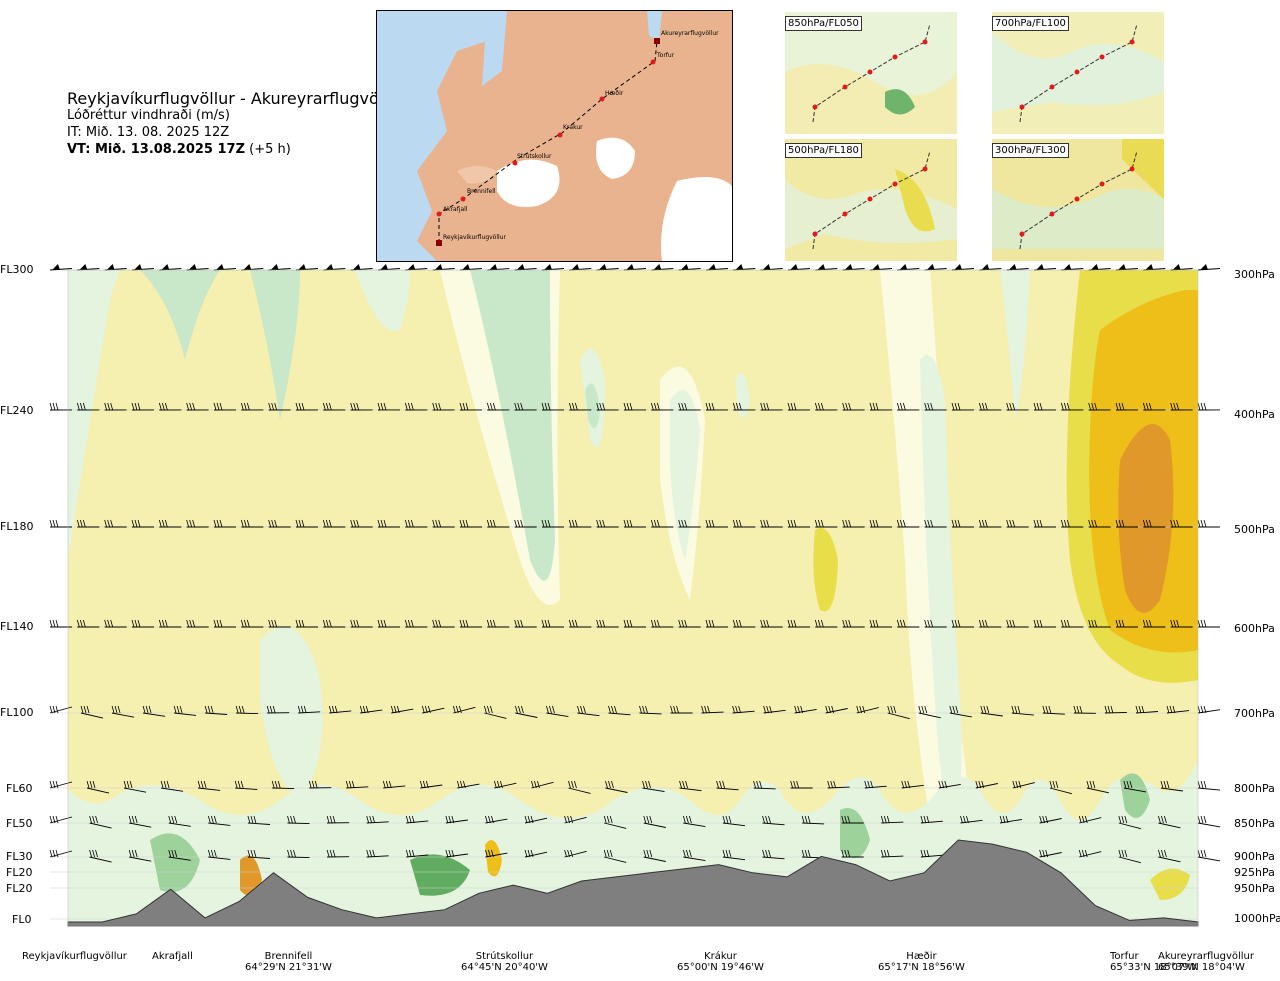 This screenshot has height=981, width=1280. What do you see at coordinates (682, 483) in the screenshot?
I see `field-near-zero-zone` at bounding box center [682, 483].